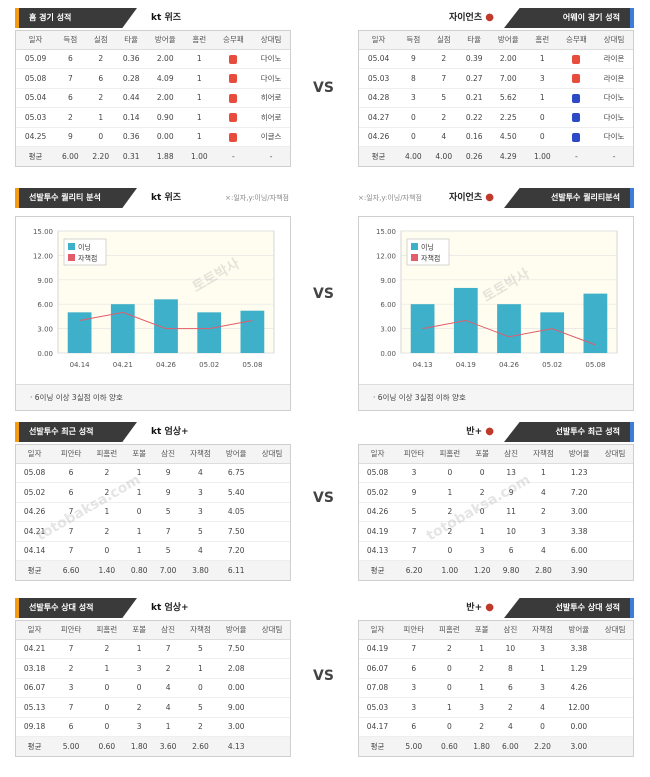 This screenshot has height=777, width=650. What do you see at coordinates (543, 551) in the screenshot?
I see `table-cell: 4` at bounding box center [543, 551].